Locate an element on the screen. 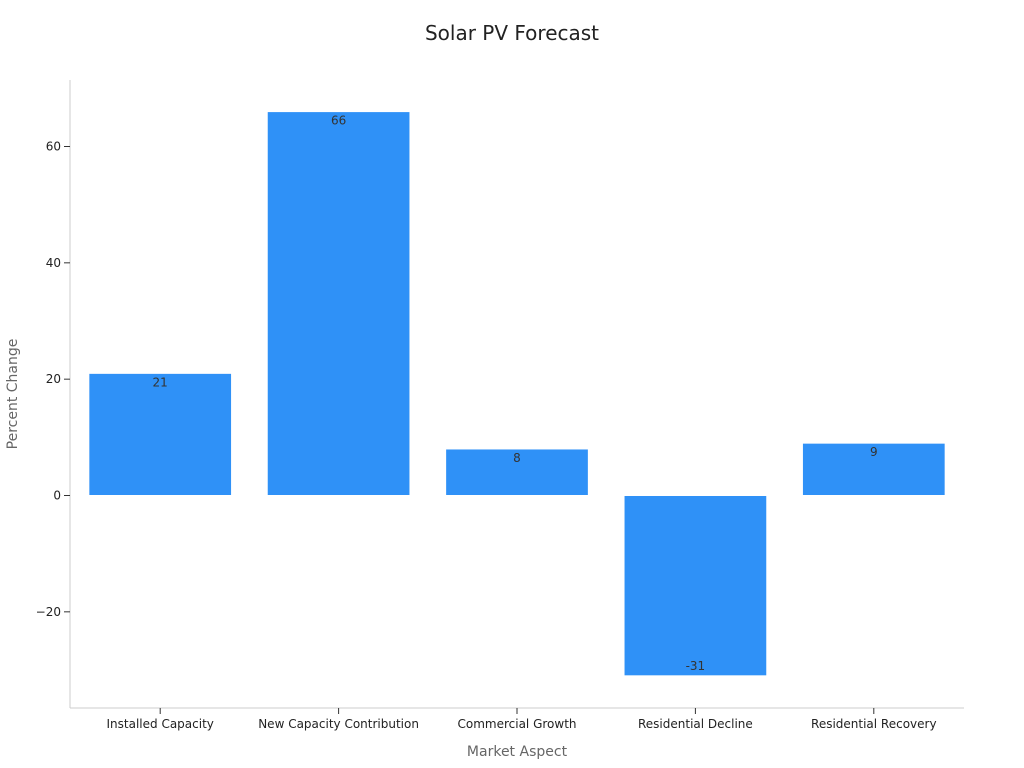  y-tick-label: 20 is located at coordinates (53, 379).